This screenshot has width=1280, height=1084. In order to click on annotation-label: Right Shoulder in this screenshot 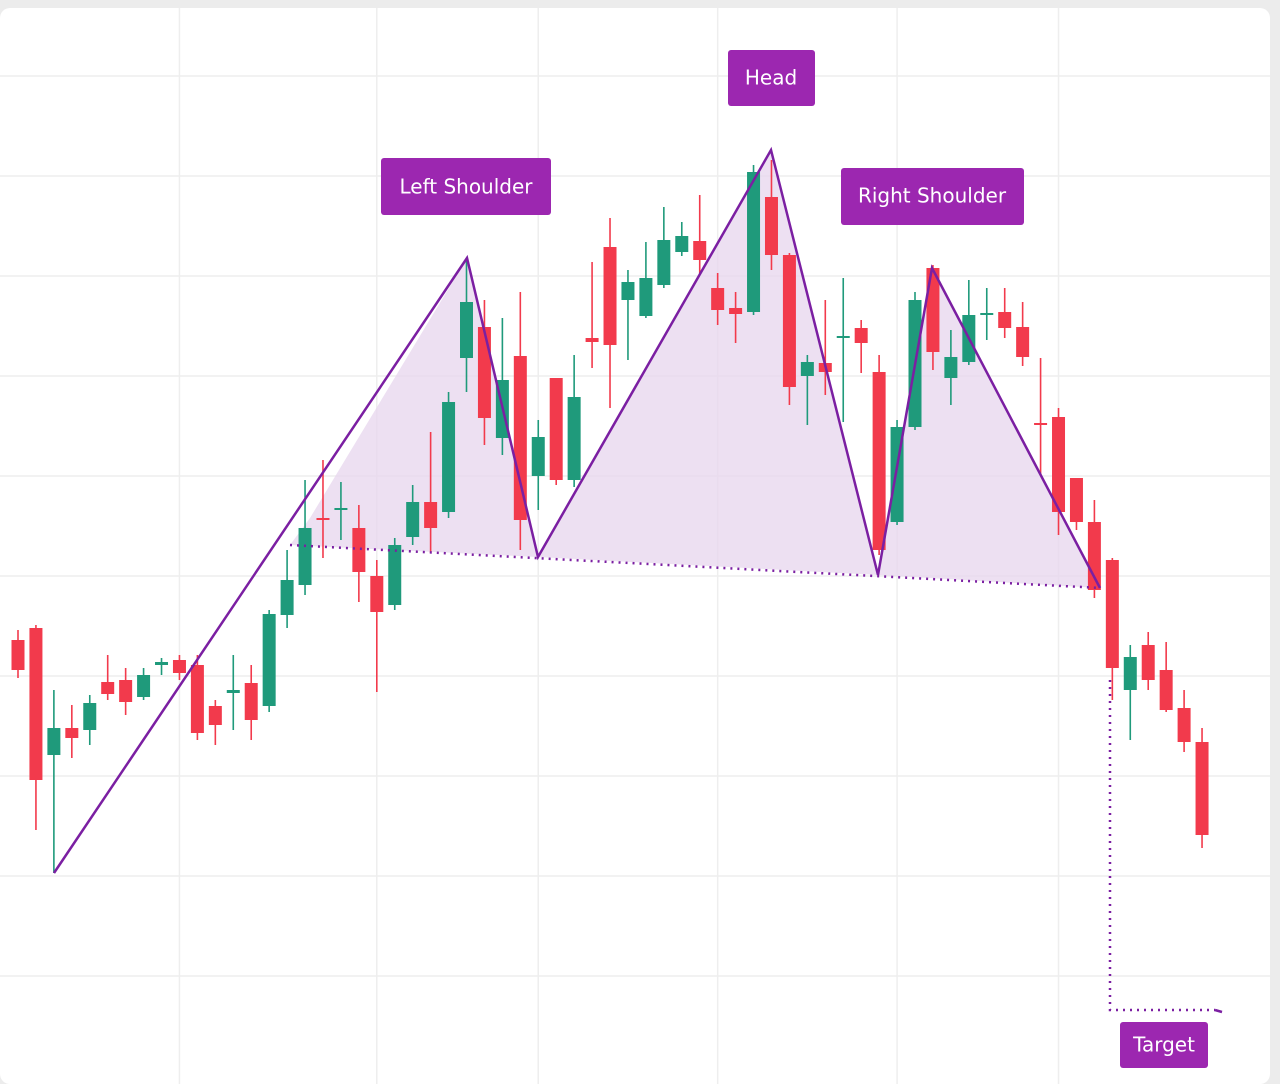, I will do `click(932, 196)`.